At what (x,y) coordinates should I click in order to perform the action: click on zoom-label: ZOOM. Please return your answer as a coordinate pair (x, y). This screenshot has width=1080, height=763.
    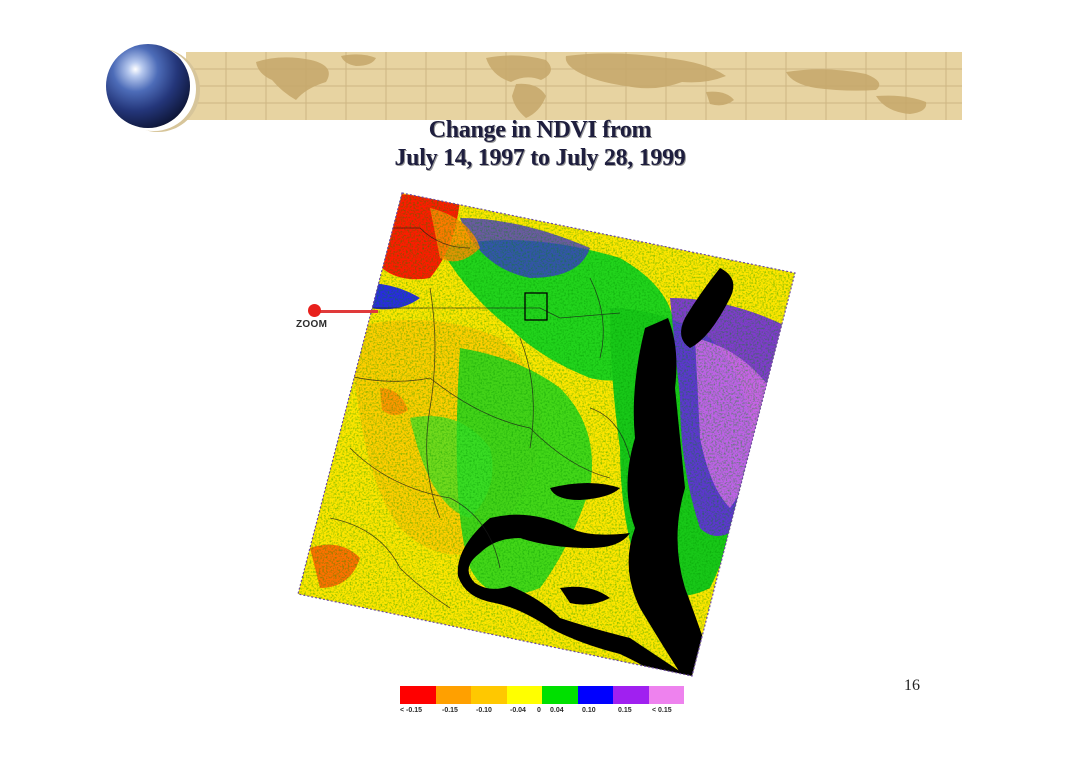
    Looking at the image, I should click on (312, 324).